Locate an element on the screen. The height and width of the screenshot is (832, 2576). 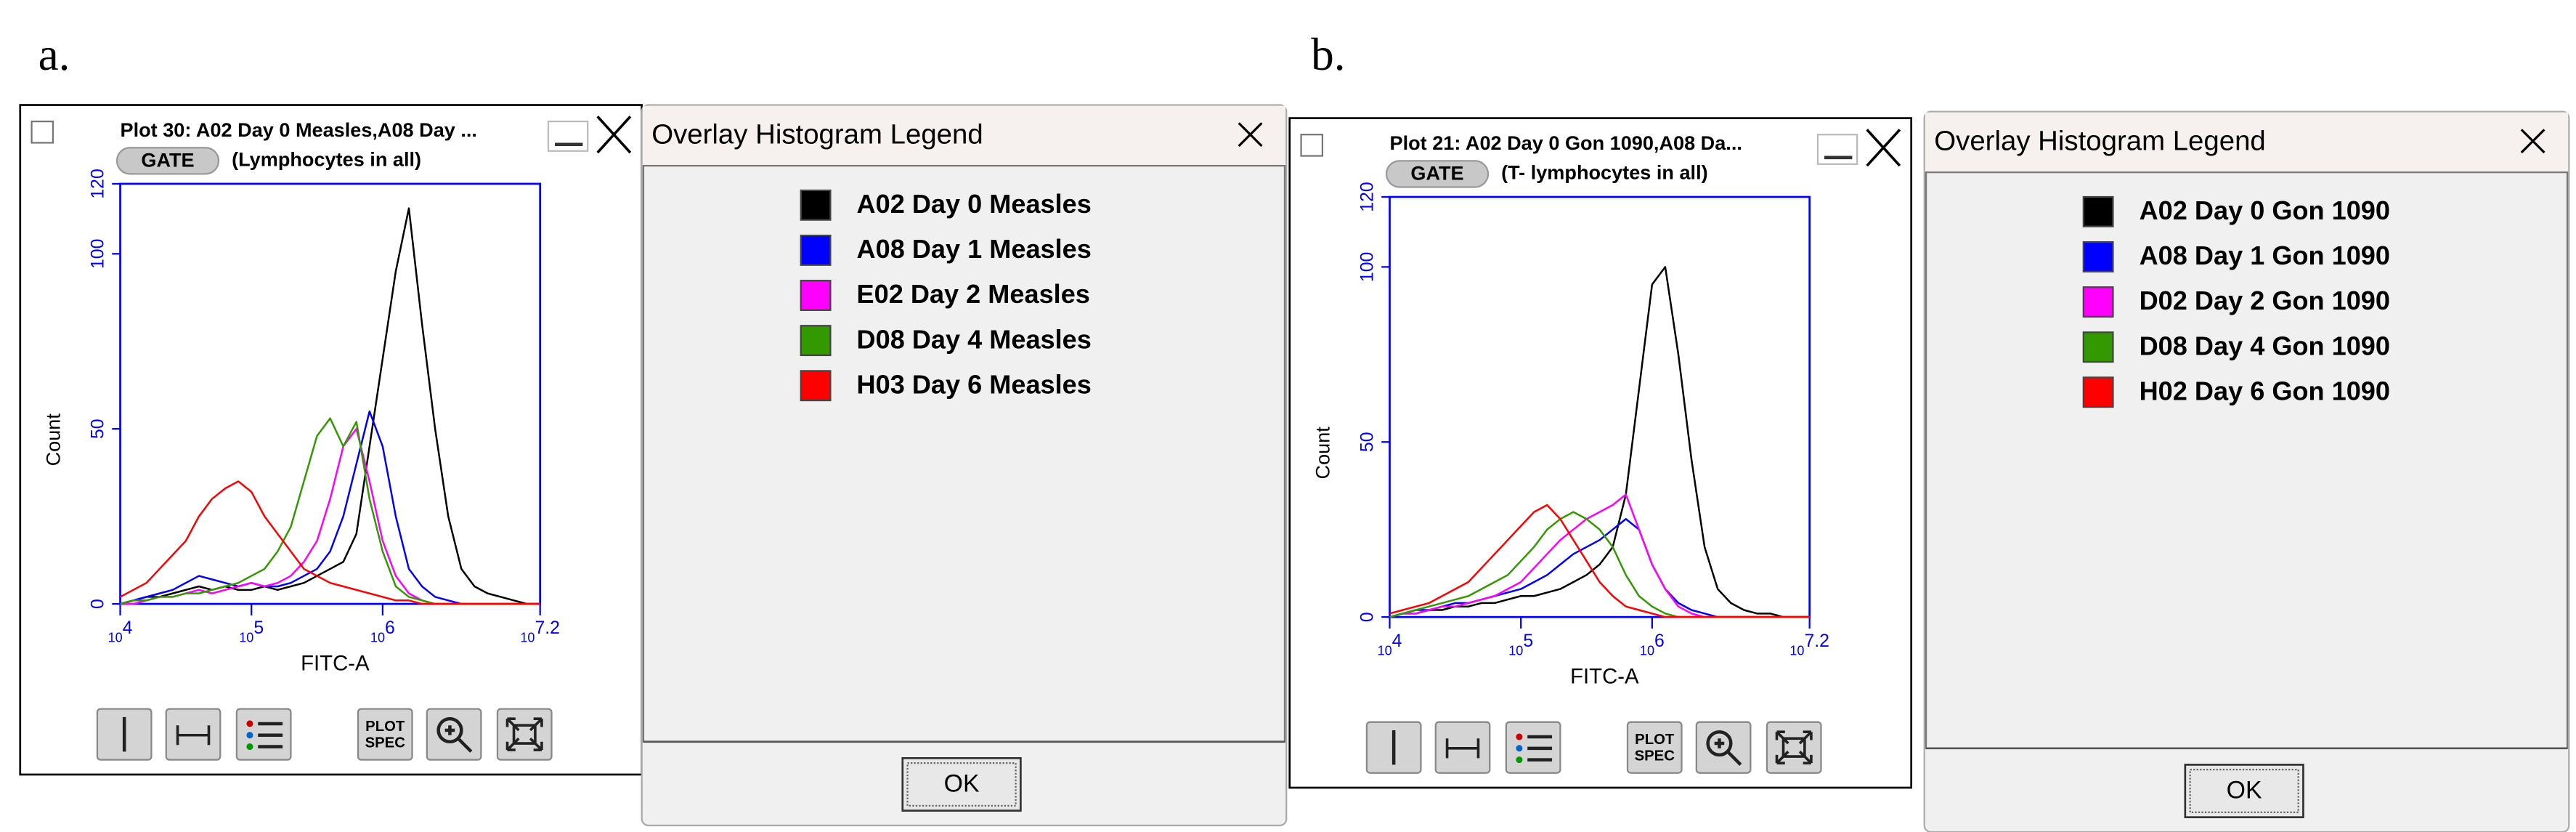
x-tick-label: 10⁴ is located at coordinates (1390, 644).